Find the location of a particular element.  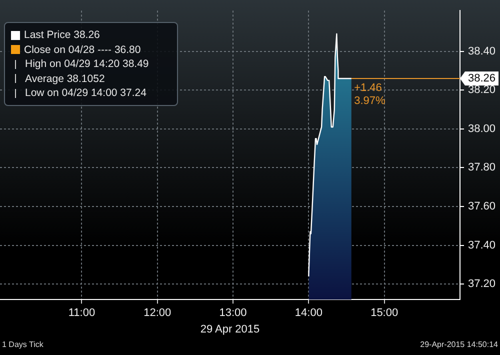

y-tick-label: 38.20 is located at coordinates (482, 90).